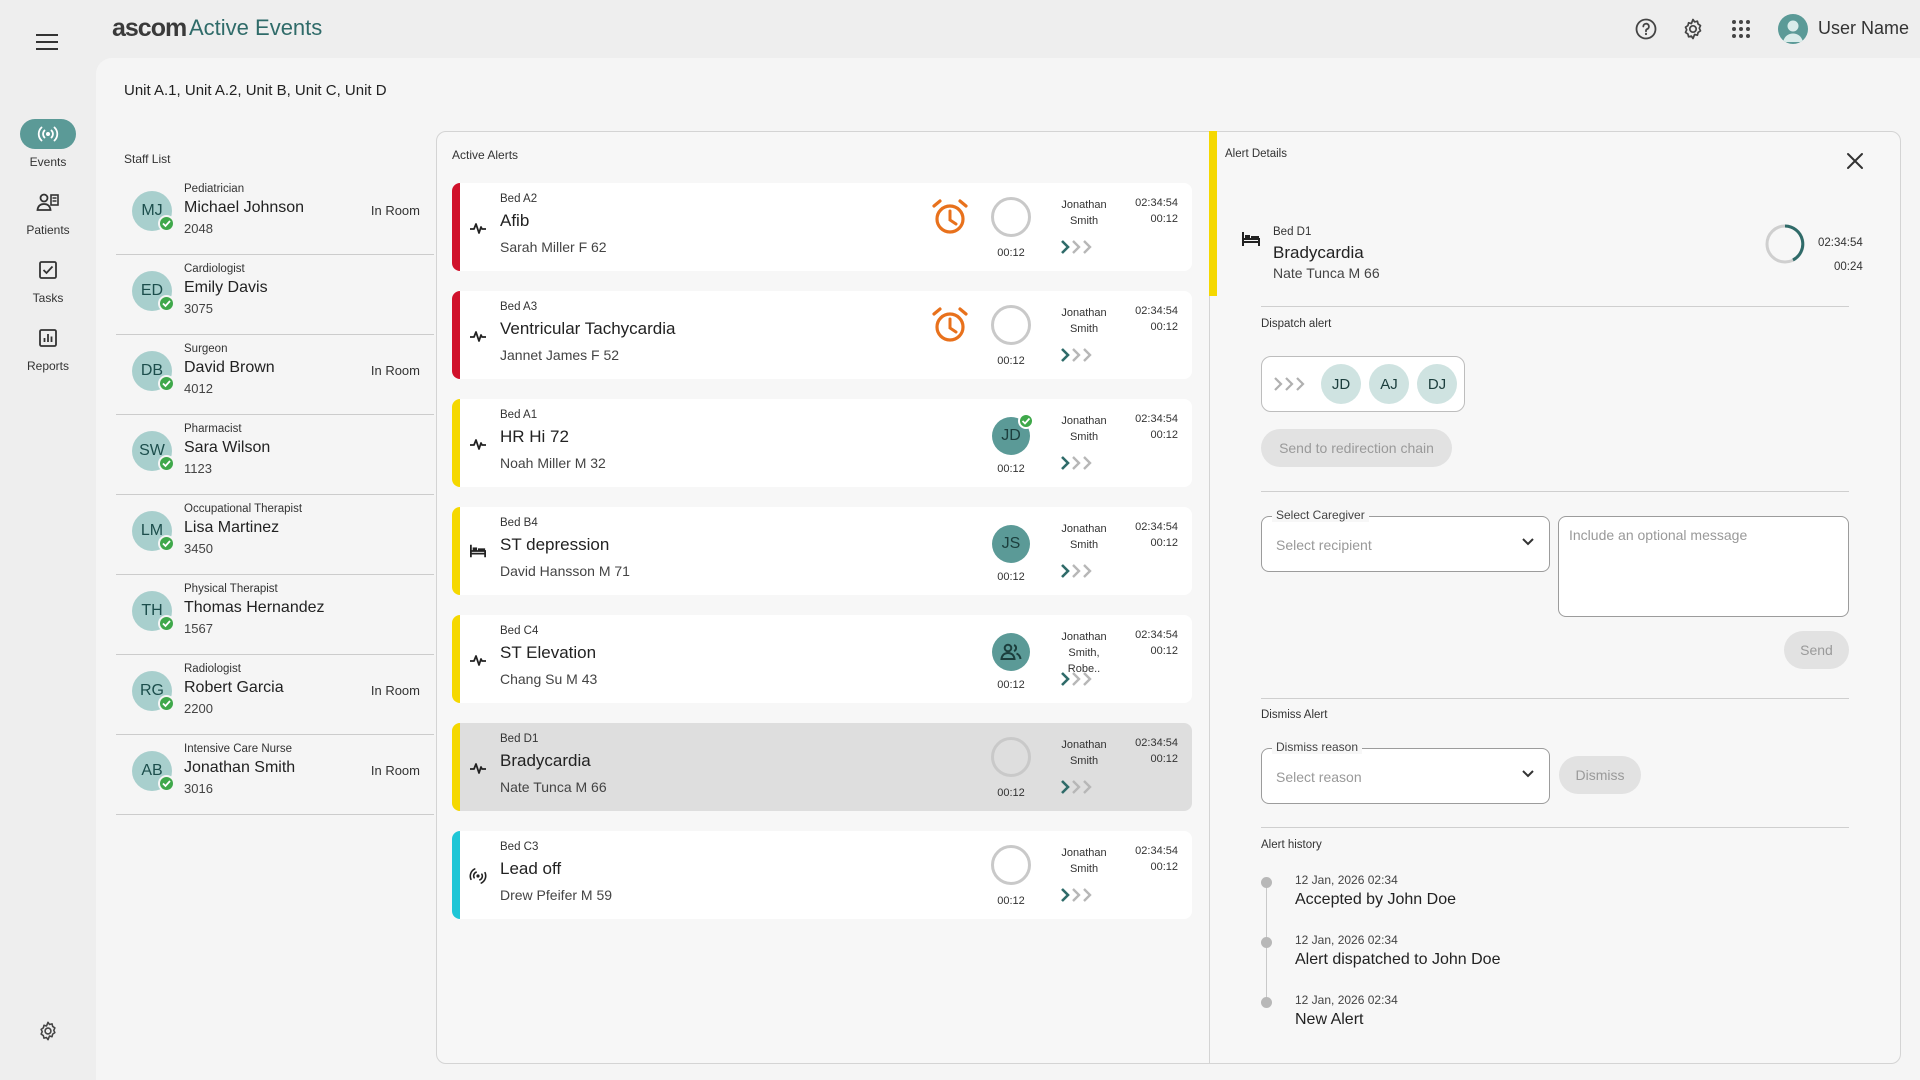 This screenshot has height=1080, width=1920. What do you see at coordinates (48, 348) in the screenshot?
I see `nav-reports: Reports` at bounding box center [48, 348].